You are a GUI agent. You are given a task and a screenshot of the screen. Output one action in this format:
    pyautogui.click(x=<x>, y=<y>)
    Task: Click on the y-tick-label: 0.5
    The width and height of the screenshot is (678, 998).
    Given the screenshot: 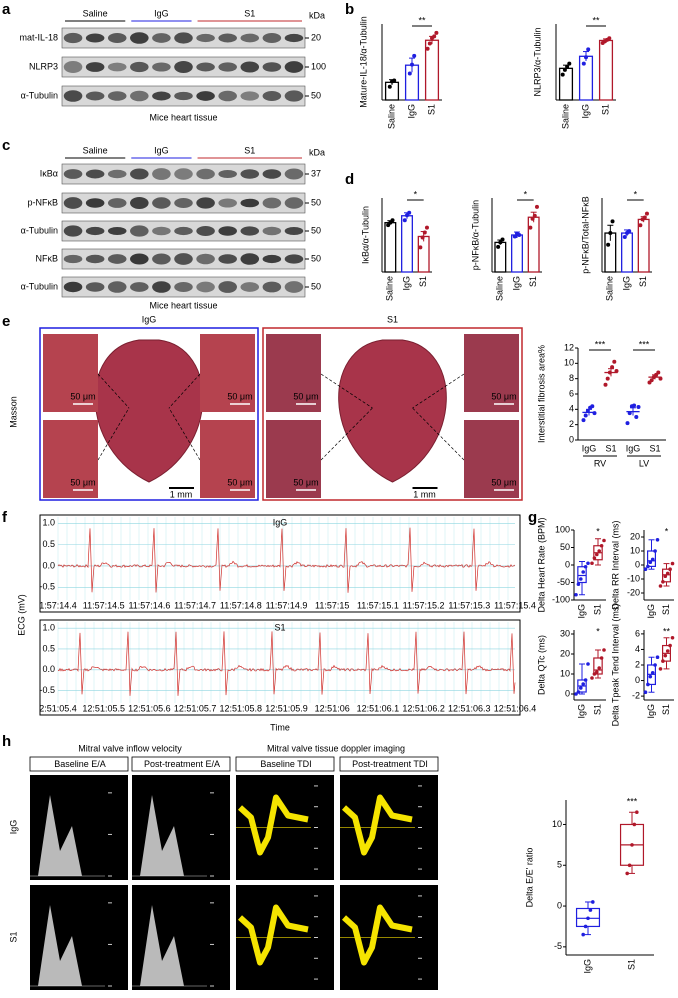 What is the action you would take?
    pyautogui.click(x=48, y=648)
    